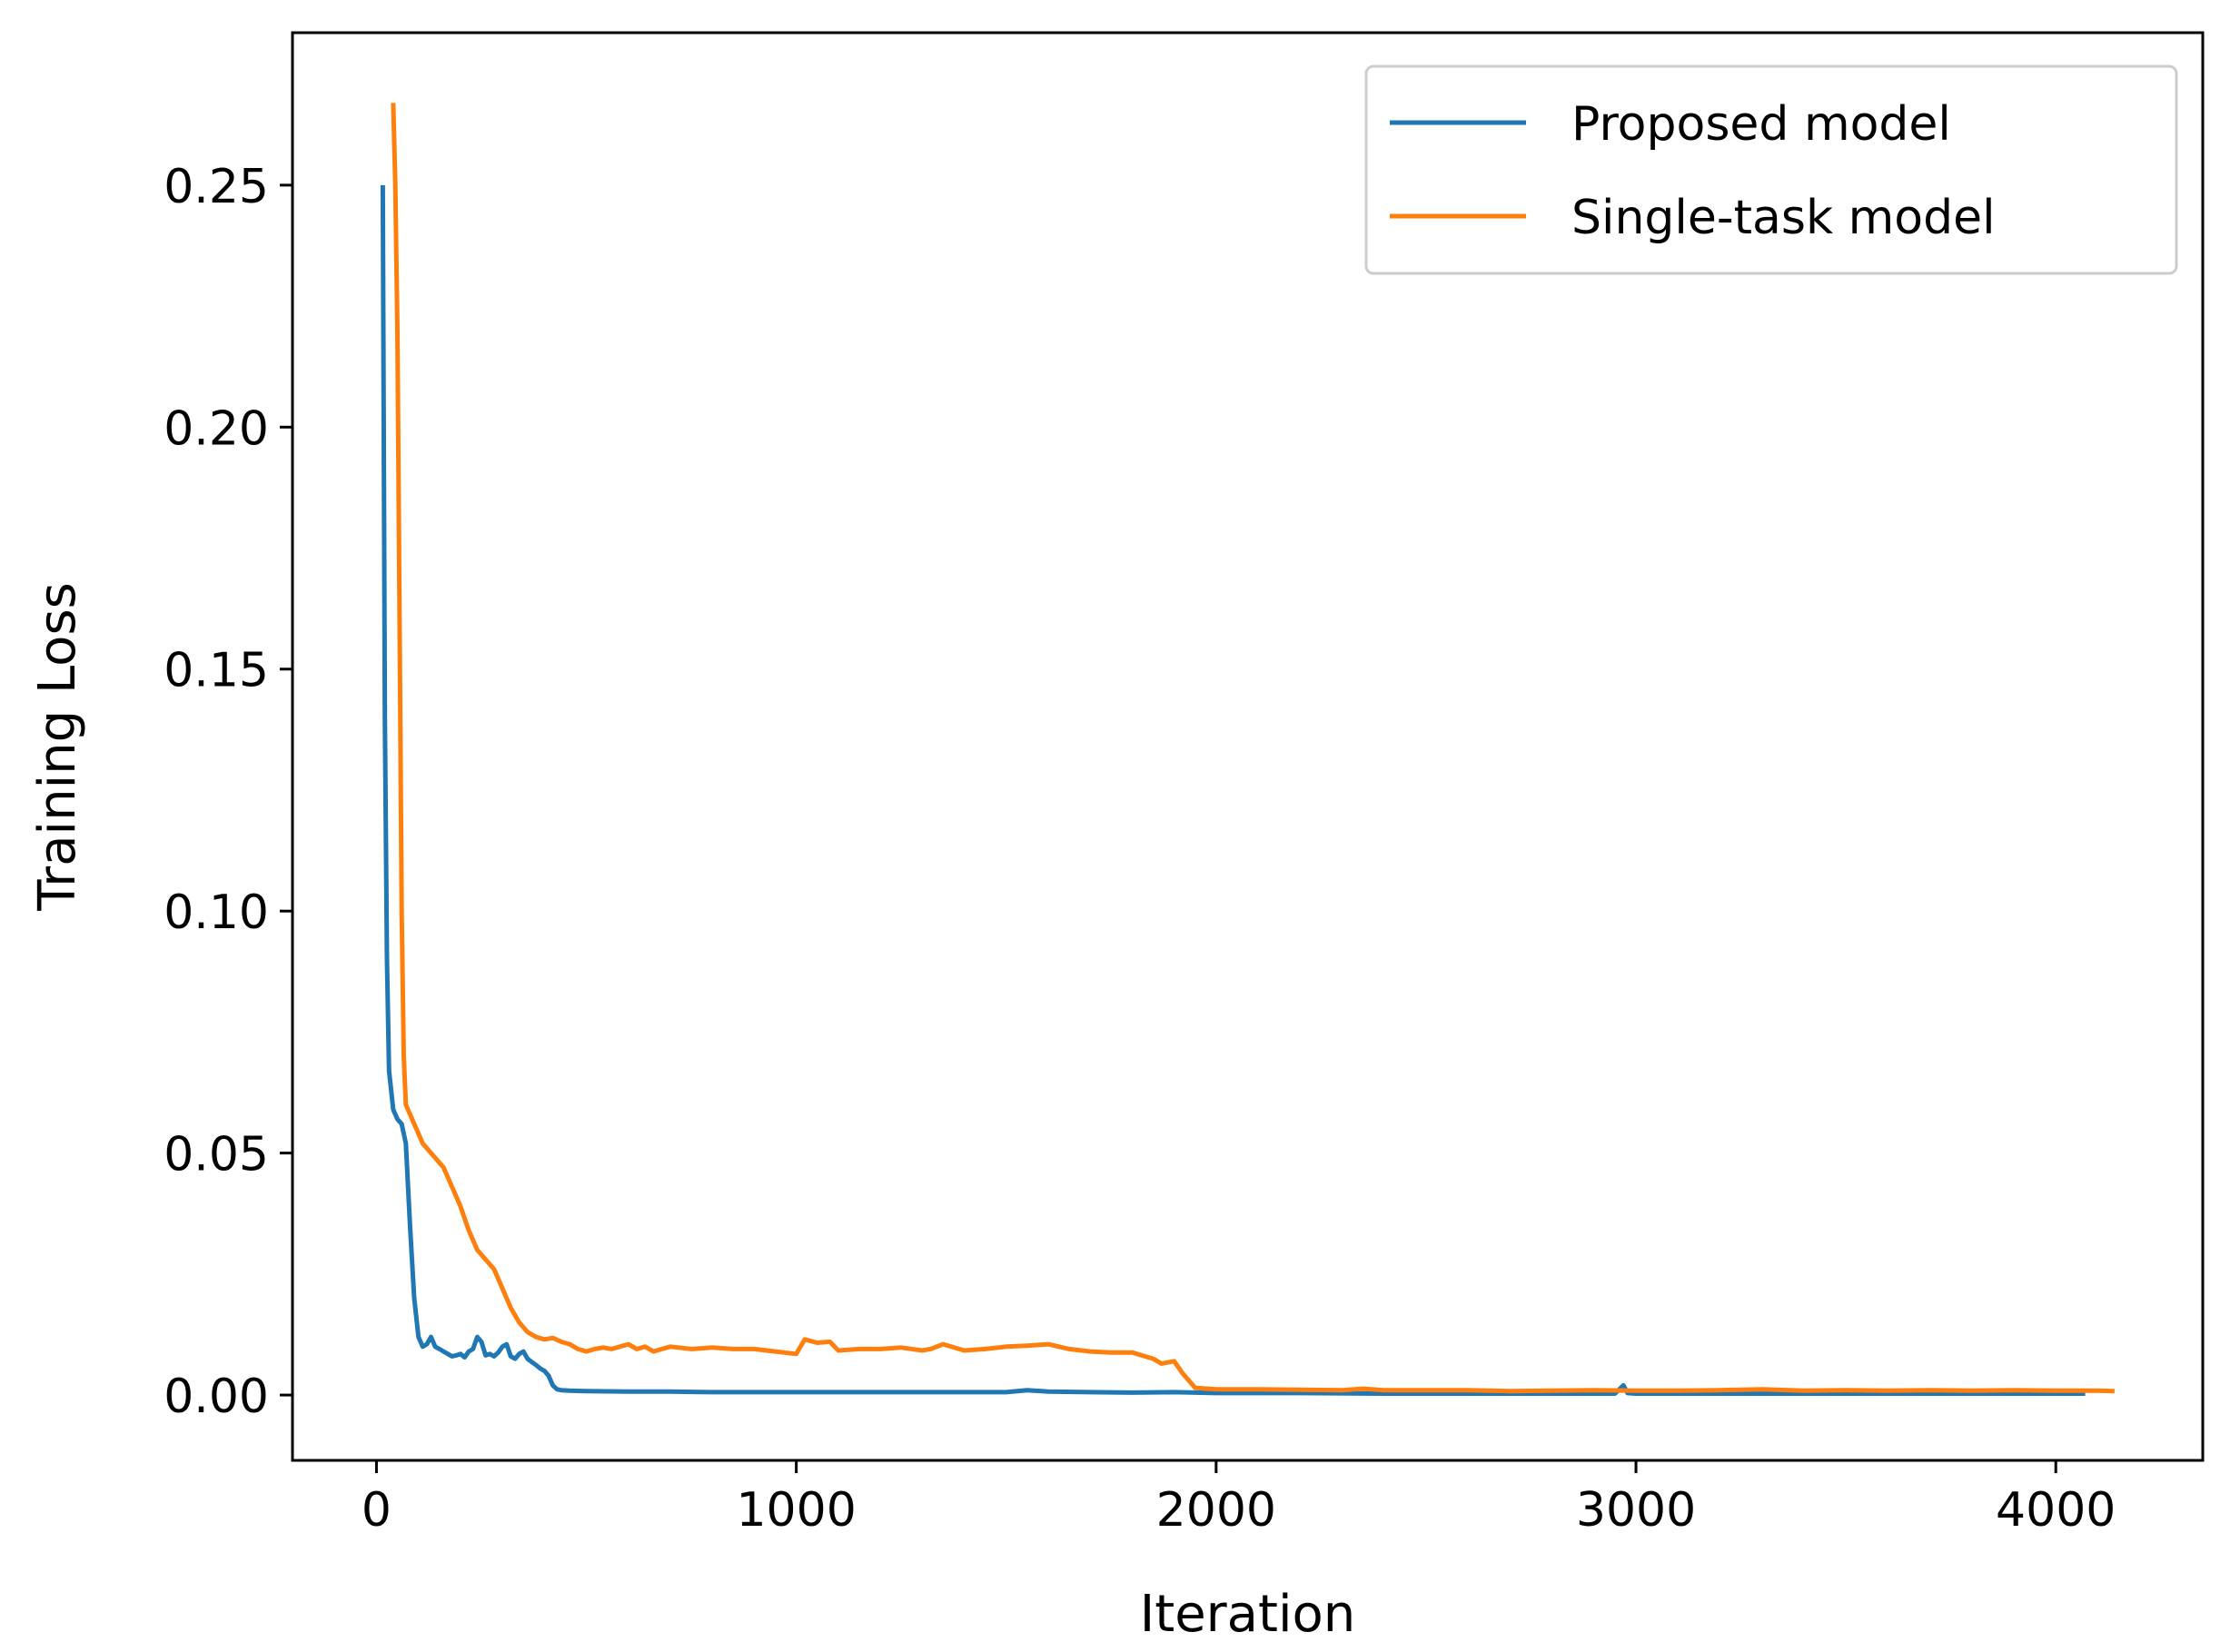 Image resolution: width=2230 pixels, height=1652 pixels. Describe the element at coordinates (216, 428) in the screenshot. I see `y-tick-label: 0.20` at that location.